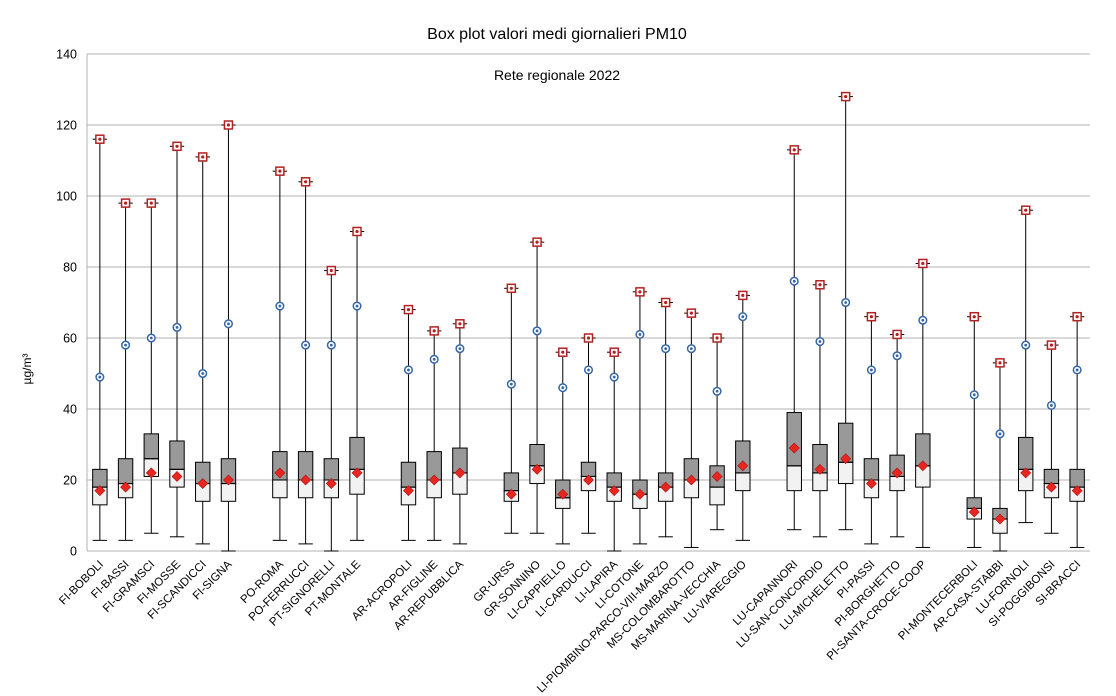 This screenshot has height=696, width=1116. What do you see at coordinates (331, 408) in the screenshot?
I see `box-pt-signorelli` at bounding box center [331, 408].